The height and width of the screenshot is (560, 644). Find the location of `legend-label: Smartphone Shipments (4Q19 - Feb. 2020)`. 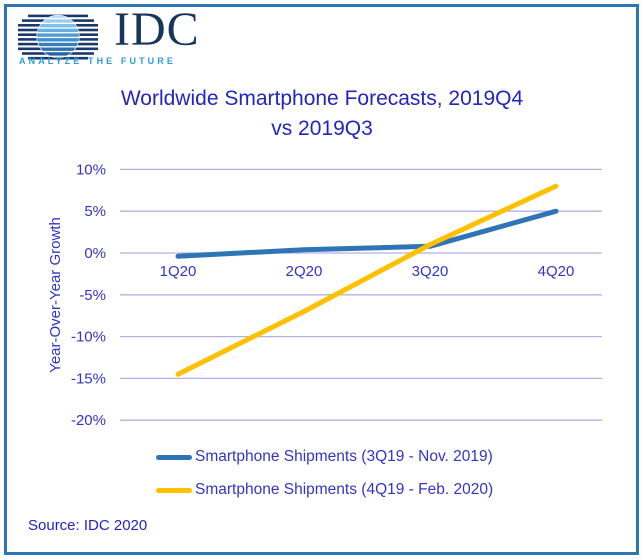

legend-label: Smartphone Shipments (4Q19 - Feb. 2020) is located at coordinates (344, 489).